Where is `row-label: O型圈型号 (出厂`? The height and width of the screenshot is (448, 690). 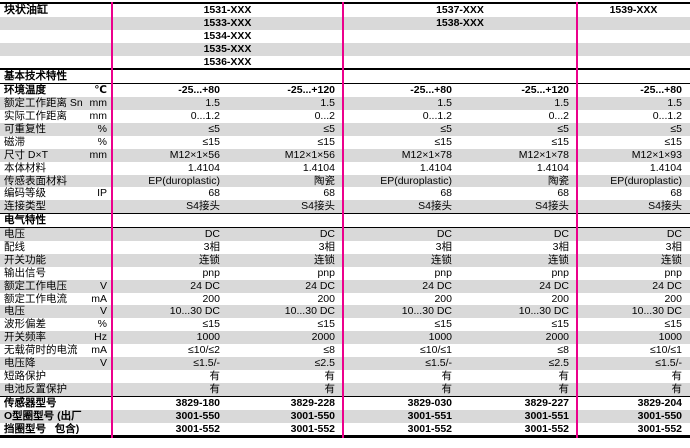
row-label: O型圈型号 (出厂 is located at coordinates (43, 415).